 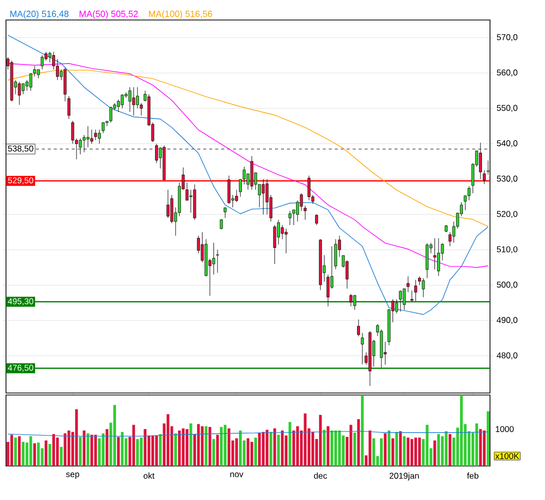 I want to click on x-tick-label: sep, so click(x=73, y=475).